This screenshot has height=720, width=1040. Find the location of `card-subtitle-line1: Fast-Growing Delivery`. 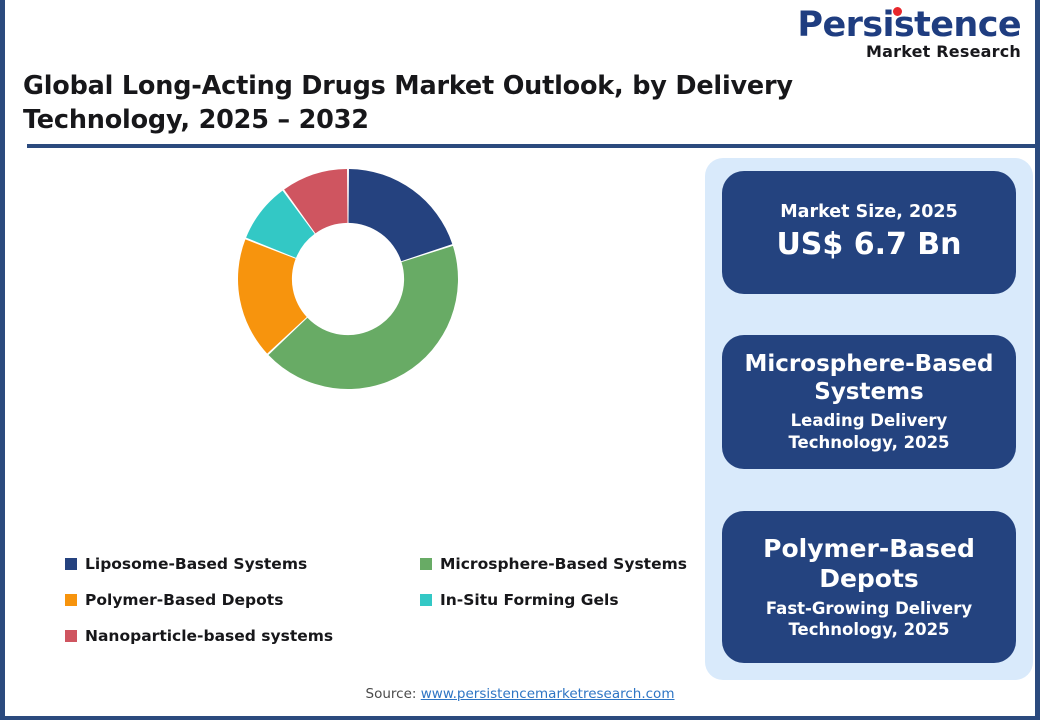

card-subtitle-line1: Fast-Growing Delivery is located at coordinates (869, 608).